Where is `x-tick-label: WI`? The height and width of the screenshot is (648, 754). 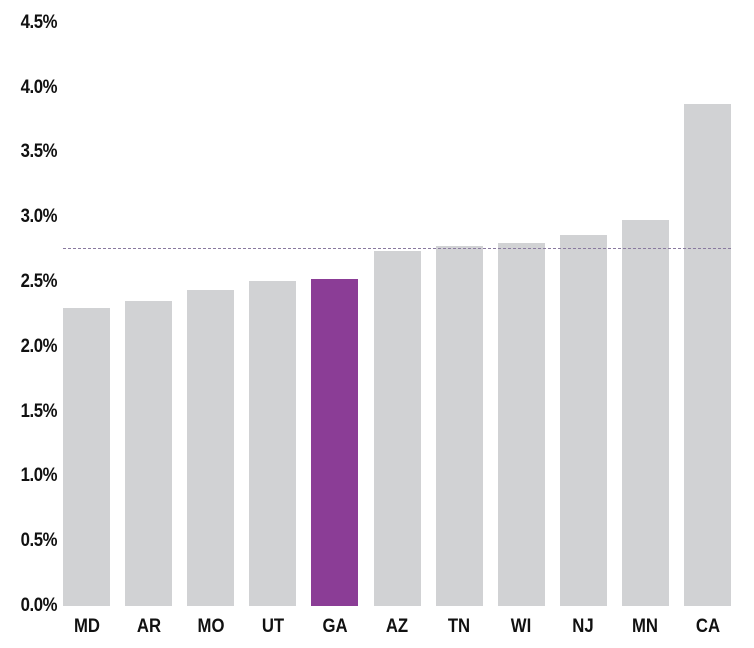
x-tick-label: WI is located at coordinates (521, 626).